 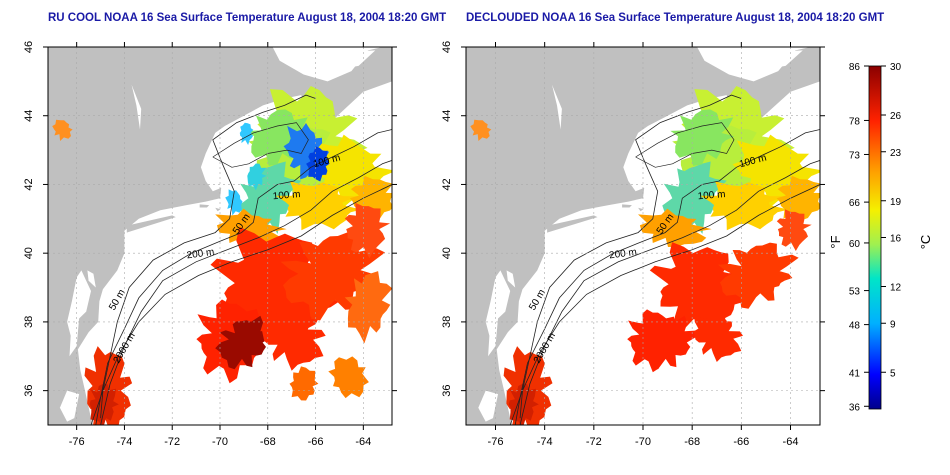 What do you see at coordinates (855, 203) in the screenshot?
I see `colorbar-f-tick-label: 66` at bounding box center [855, 203].